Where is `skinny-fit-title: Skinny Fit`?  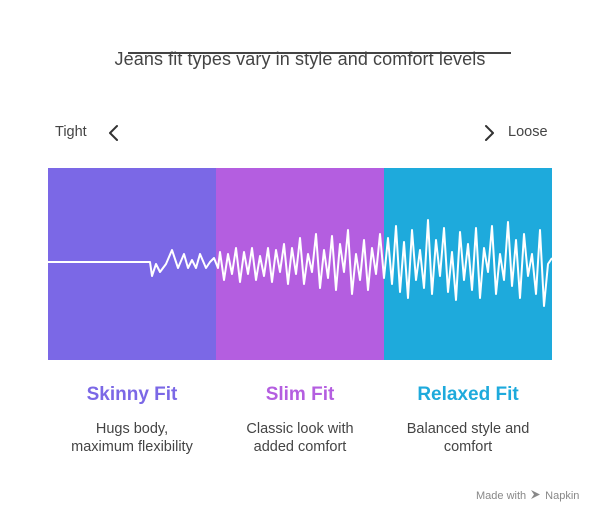
skinny-fit-title: Skinny Fit is located at coordinates (132, 394).